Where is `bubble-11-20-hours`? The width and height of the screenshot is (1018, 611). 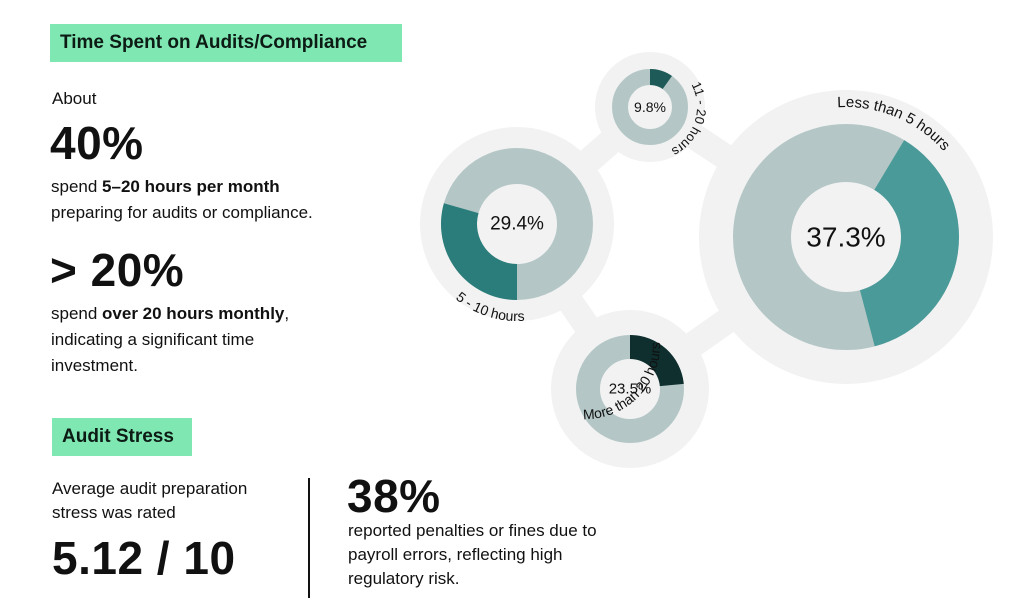 bubble-11-20-hours is located at coordinates (650, 107).